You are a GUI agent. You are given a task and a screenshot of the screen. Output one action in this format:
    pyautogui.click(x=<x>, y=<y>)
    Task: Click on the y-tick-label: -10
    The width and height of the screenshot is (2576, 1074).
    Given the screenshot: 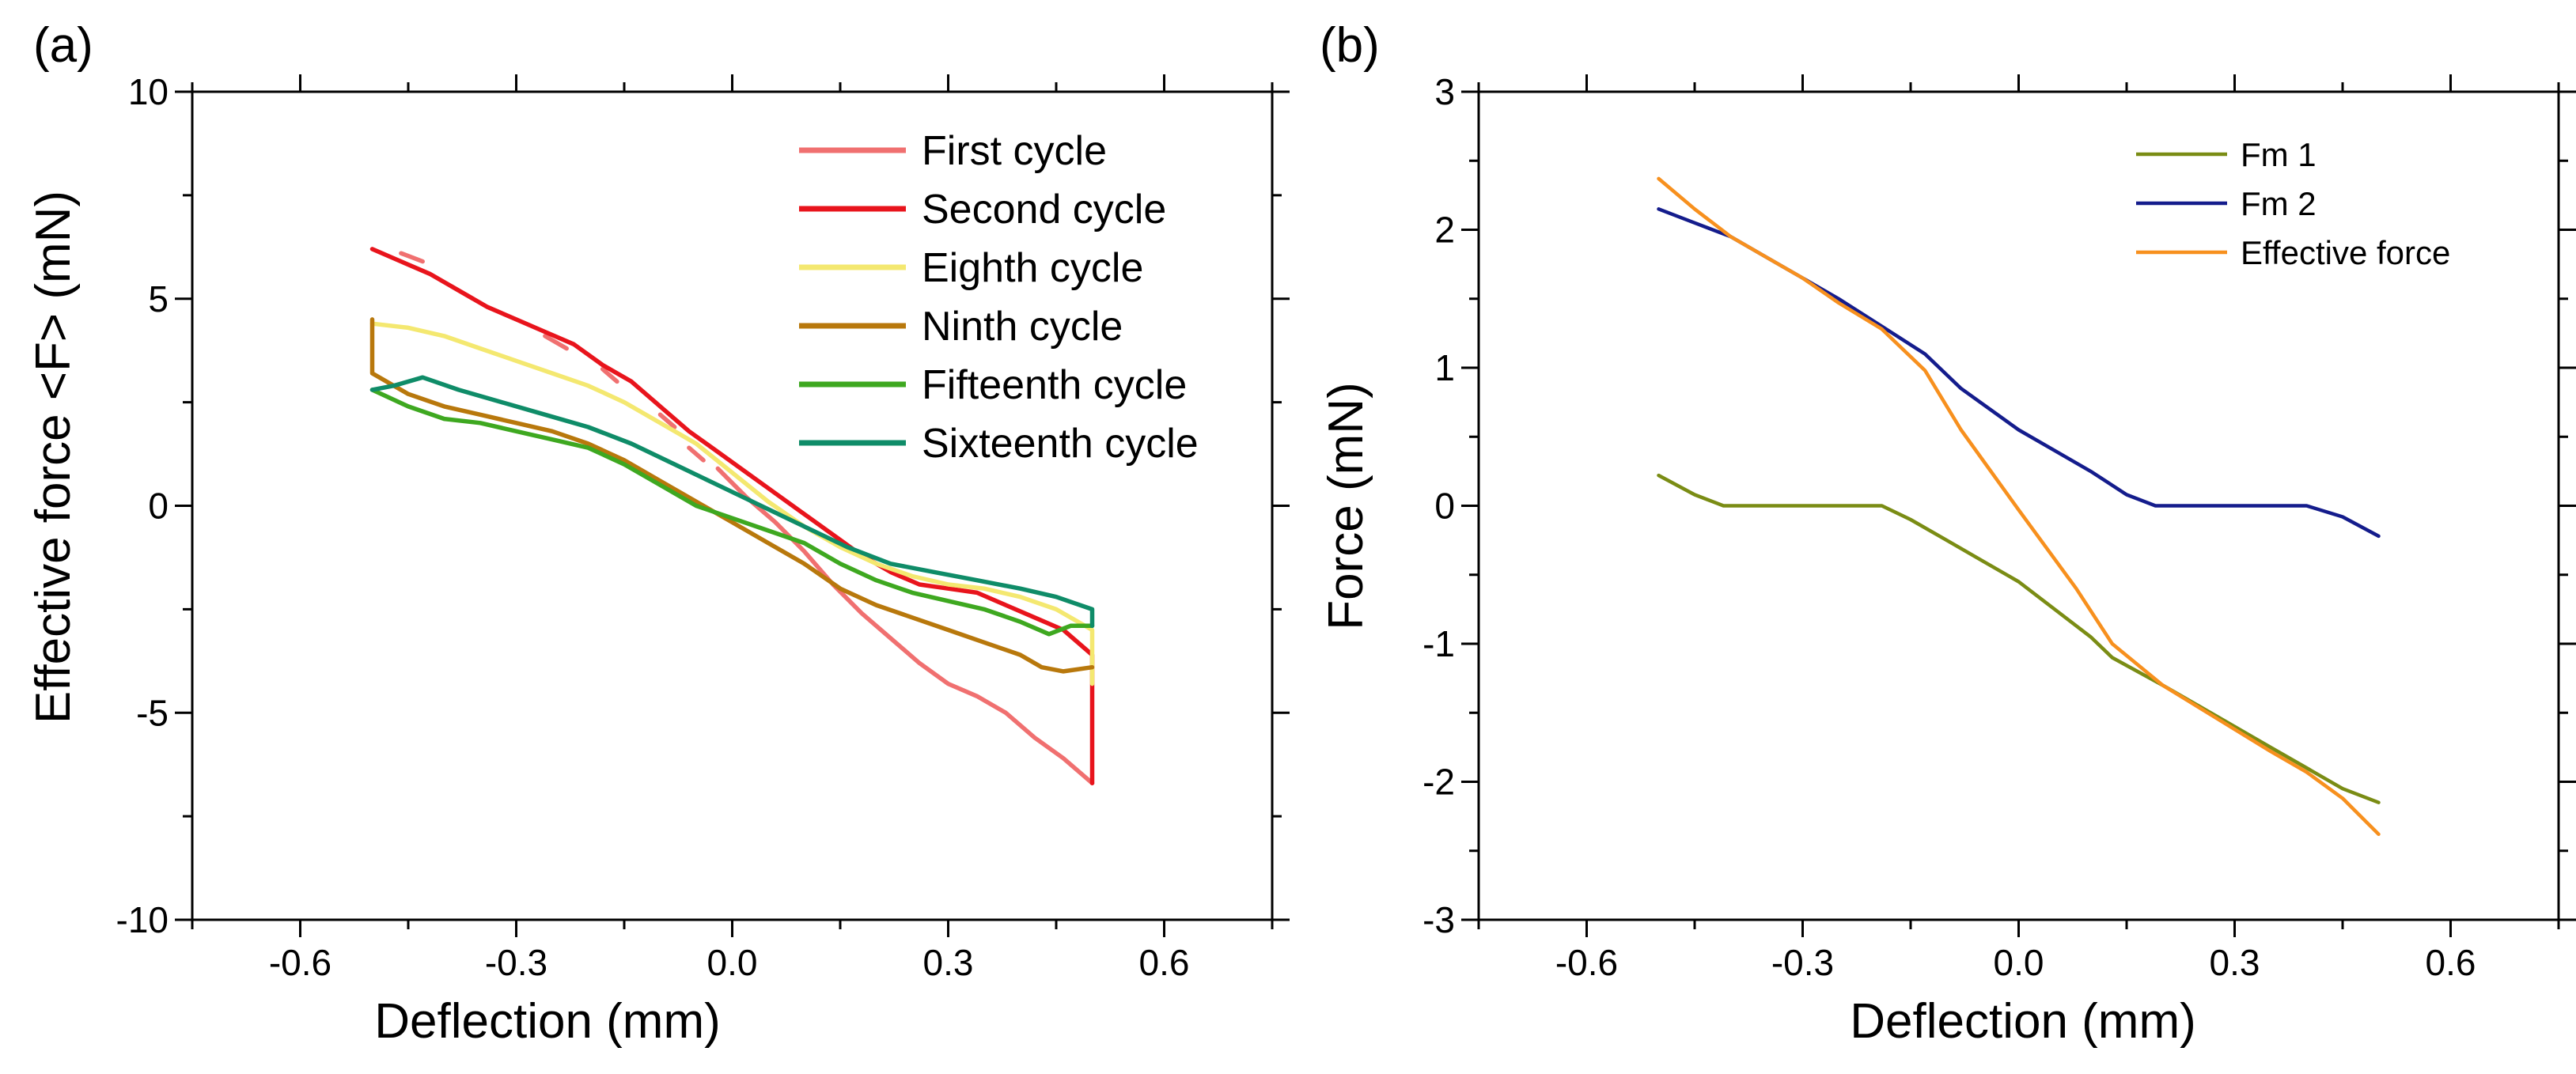 What is the action you would take?
    pyautogui.click(x=142, y=919)
    